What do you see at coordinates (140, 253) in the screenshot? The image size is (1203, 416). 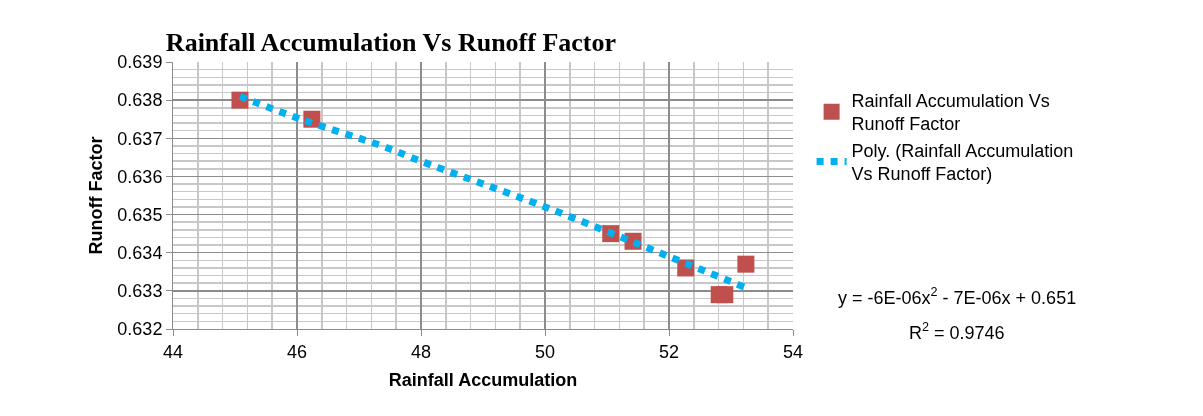 I see `y-tick-label: 0.634` at bounding box center [140, 253].